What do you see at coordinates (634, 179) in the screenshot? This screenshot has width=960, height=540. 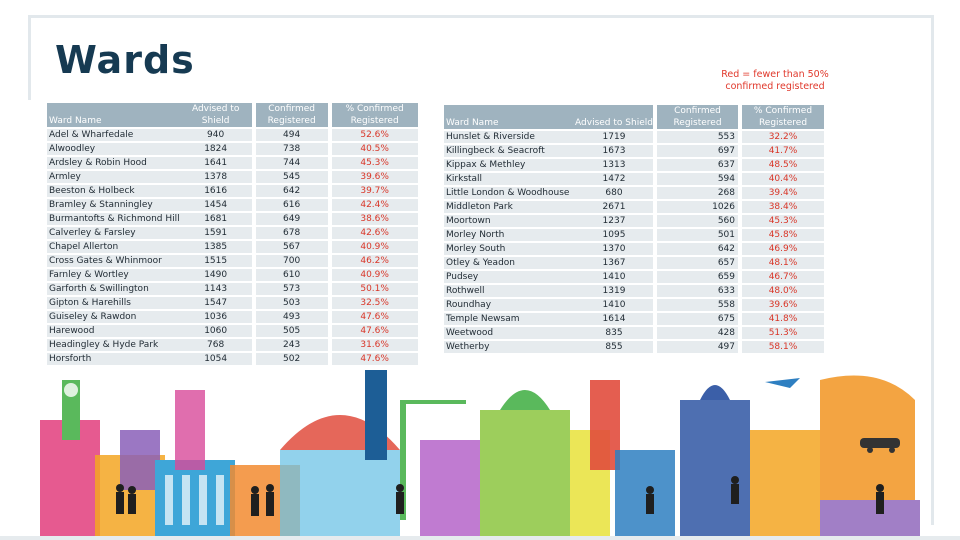 I see `table-row: Kirkstall 1472 594 40.4%` at bounding box center [634, 179].